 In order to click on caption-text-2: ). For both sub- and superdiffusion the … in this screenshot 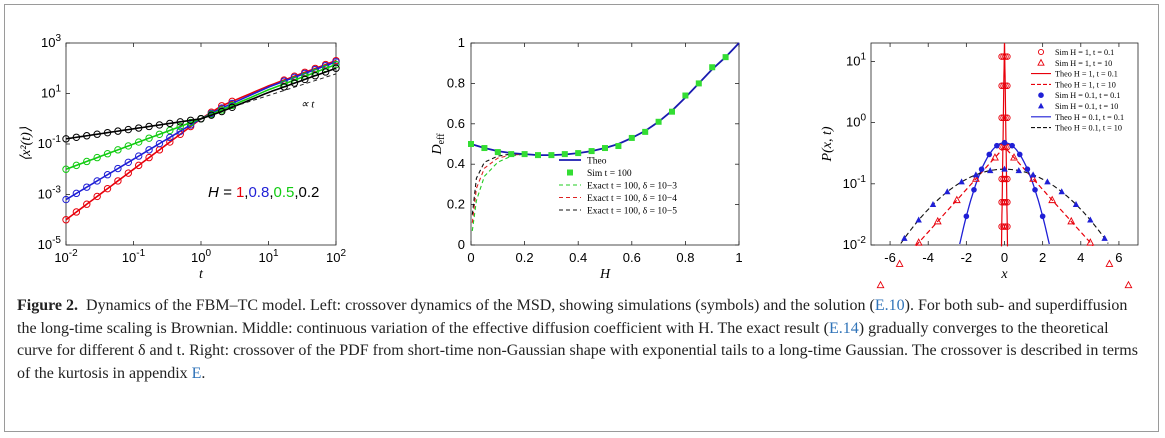, I will do `click(572, 317)`.